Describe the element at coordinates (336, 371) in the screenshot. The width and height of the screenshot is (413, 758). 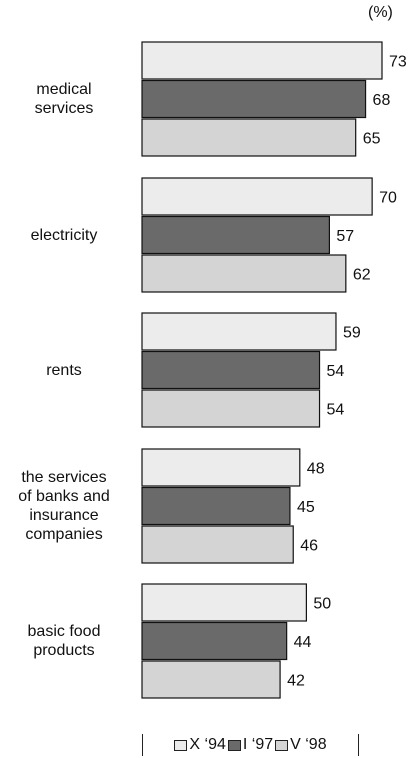
I see `value-label-i97-2: 54` at that location.